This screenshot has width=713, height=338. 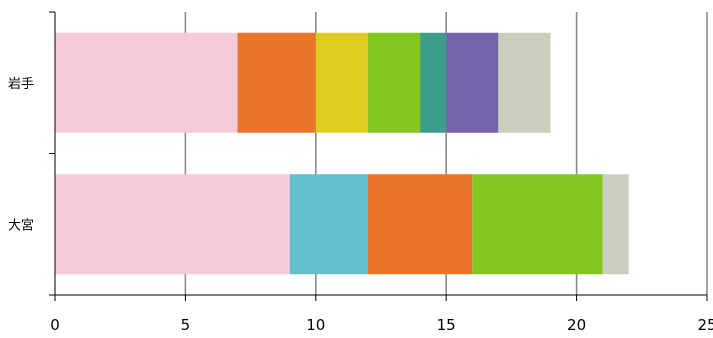 What do you see at coordinates (446, 325) in the screenshot?
I see `x-tick-label: 15` at bounding box center [446, 325].